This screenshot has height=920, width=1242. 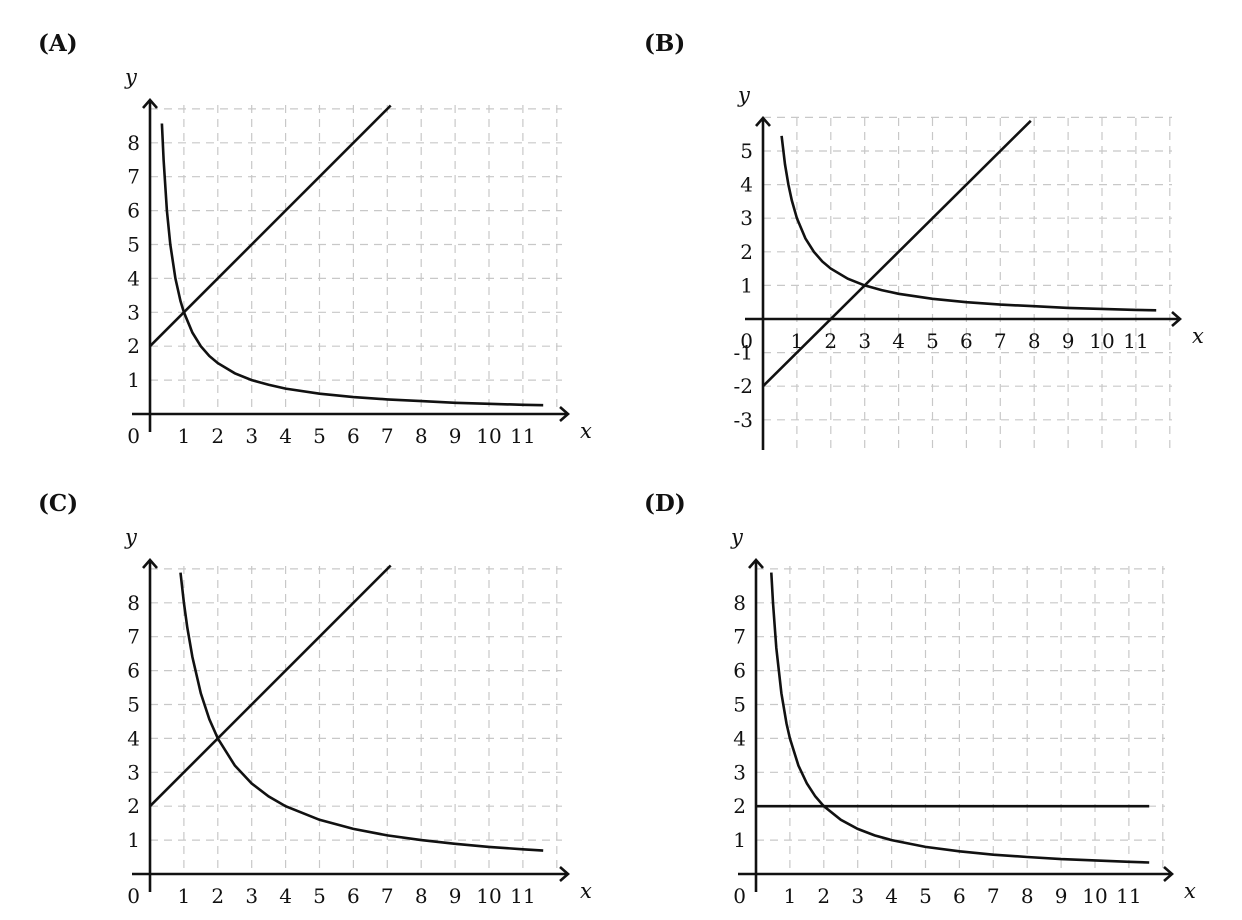 I want to click on panel-label-a: (A), so click(x=58, y=43).